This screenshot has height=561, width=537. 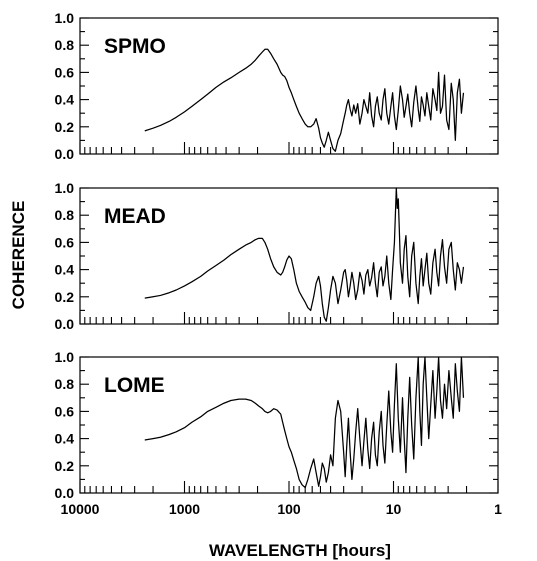 I want to click on x-tick-label: 100, so click(x=289, y=509).